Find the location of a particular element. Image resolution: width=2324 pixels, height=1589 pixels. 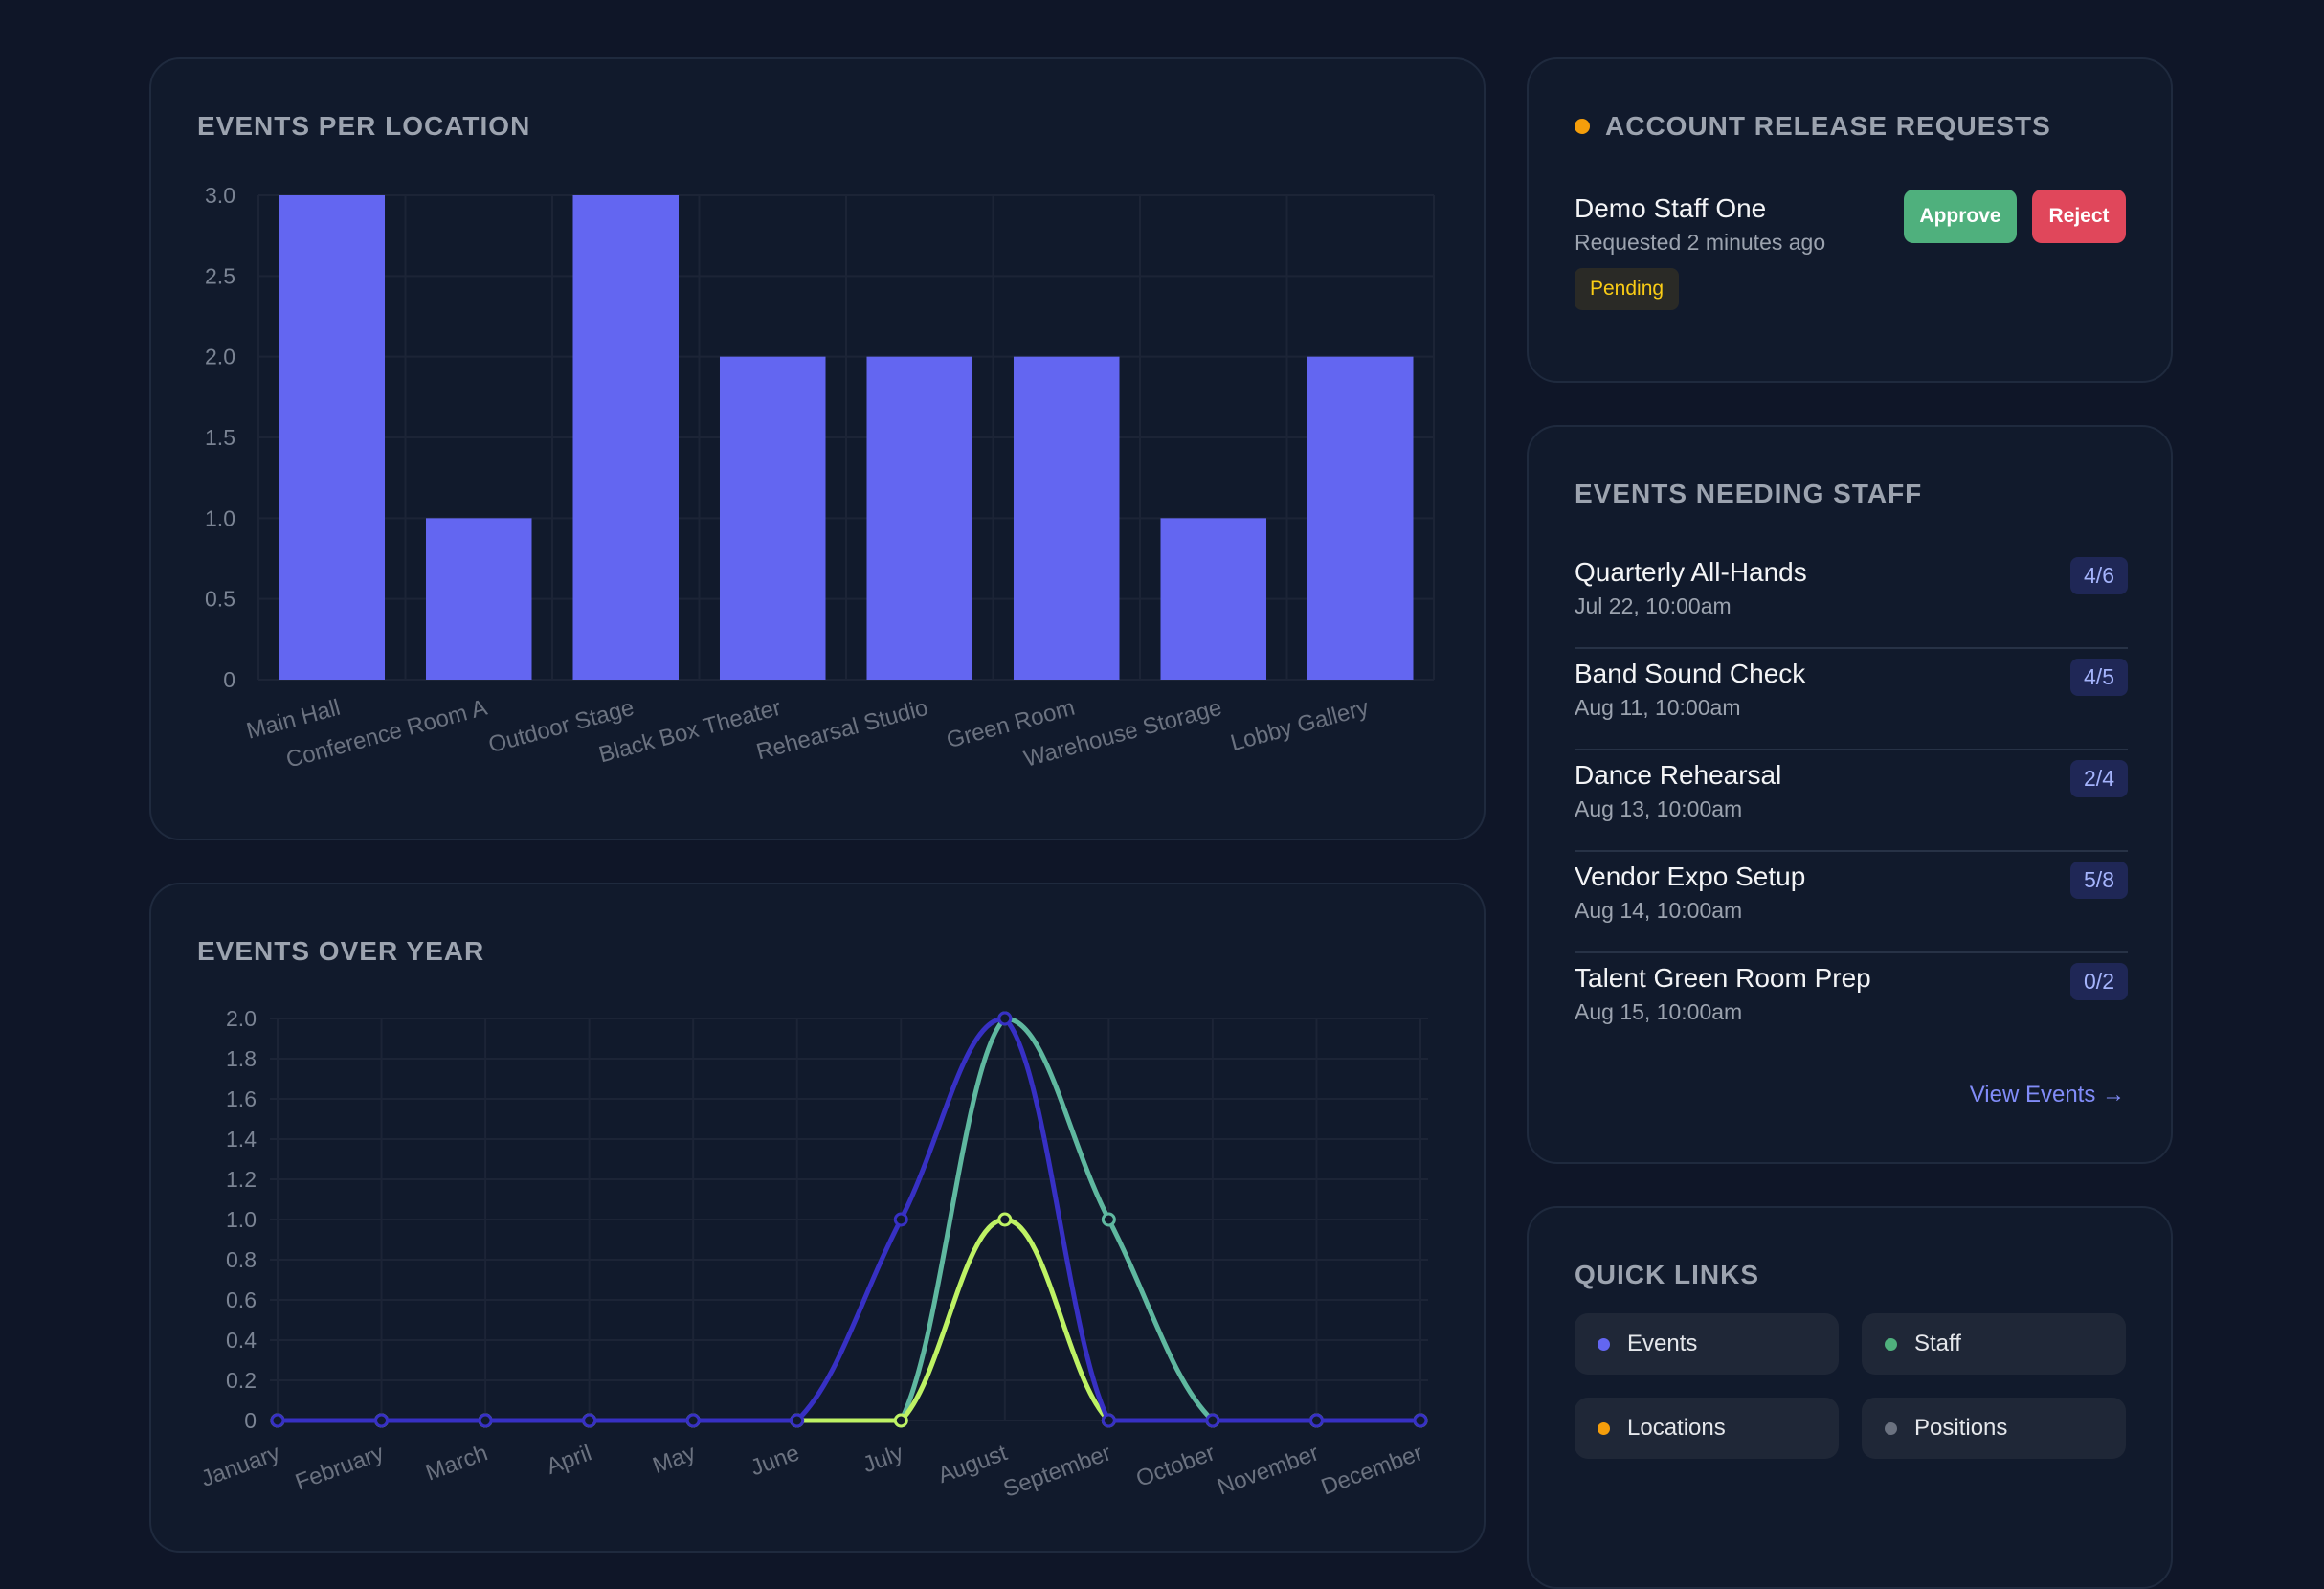

card-title-row: ACCOUNT RELEASE REQUESTS is located at coordinates (1813, 126).